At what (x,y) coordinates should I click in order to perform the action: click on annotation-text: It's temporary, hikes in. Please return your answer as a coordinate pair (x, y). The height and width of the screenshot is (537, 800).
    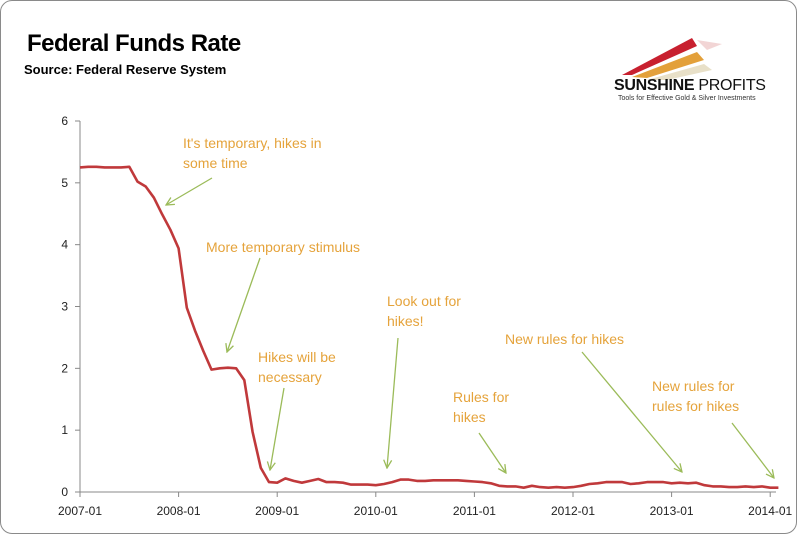
    Looking at the image, I should click on (252, 143).